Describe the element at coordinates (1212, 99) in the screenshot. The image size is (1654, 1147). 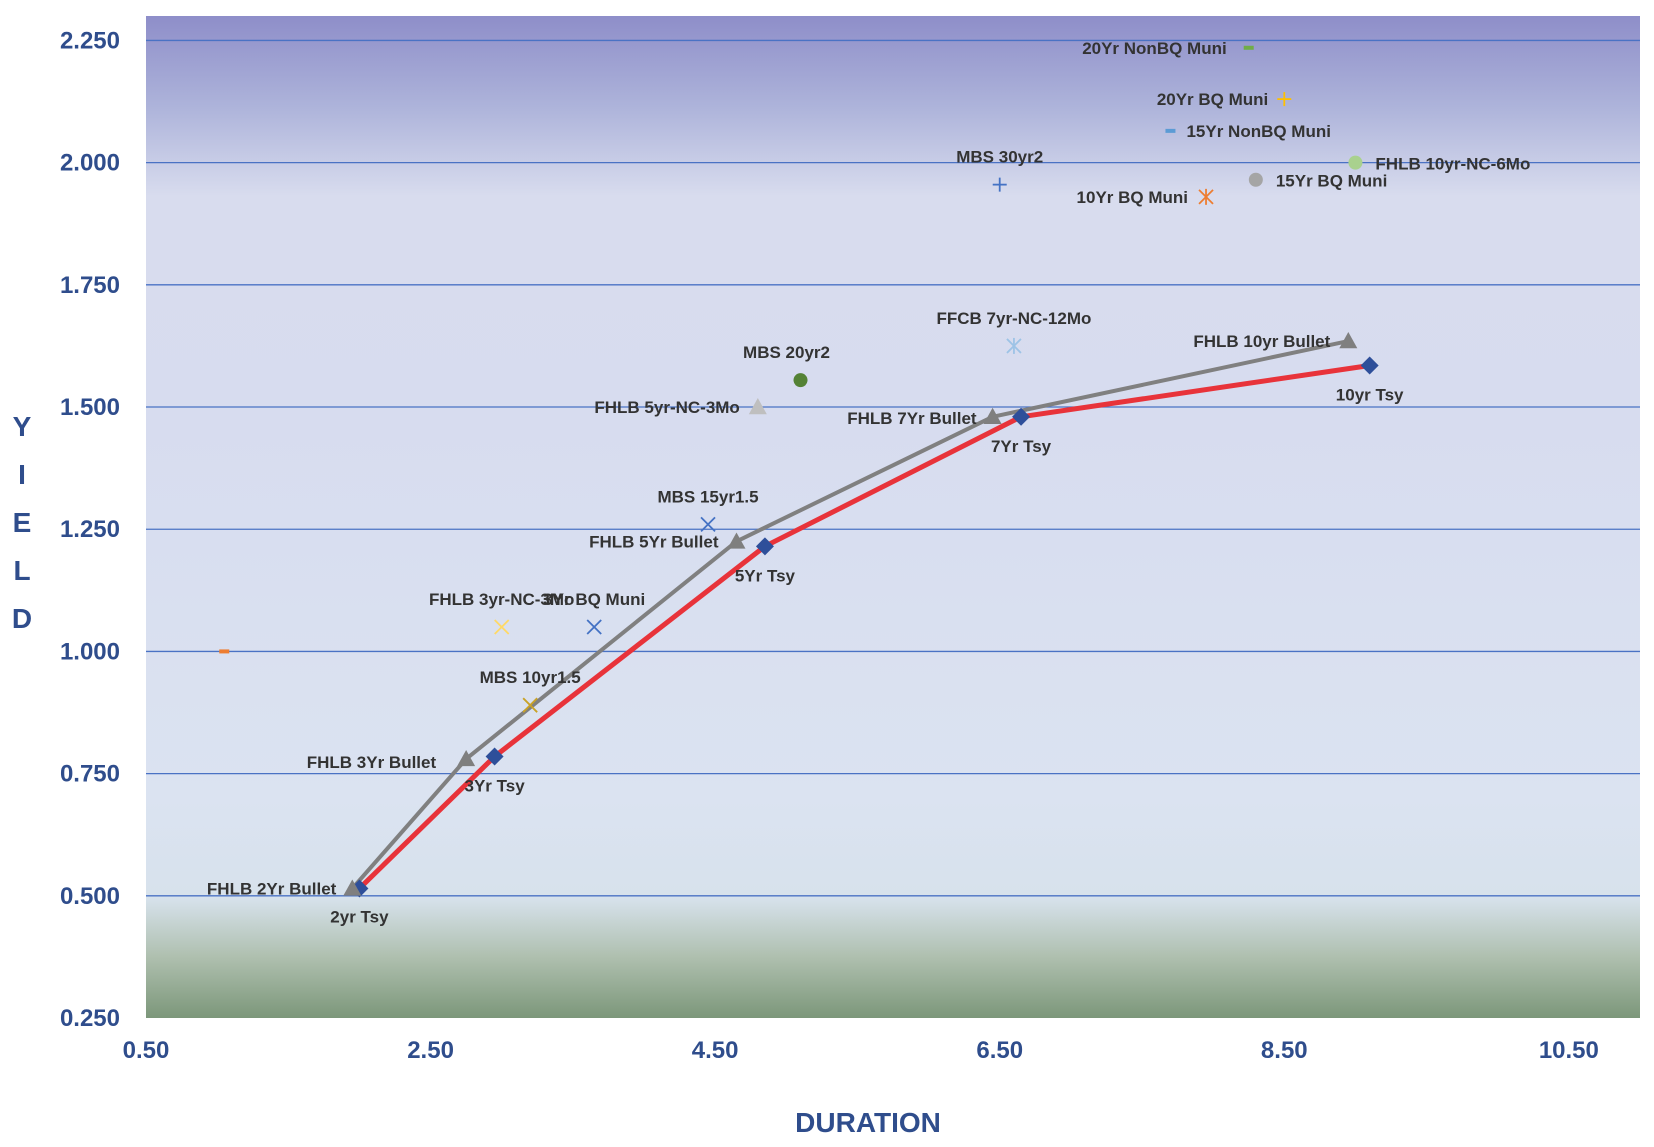
I see `point-label: 20Yr BQ Muni` at that location.